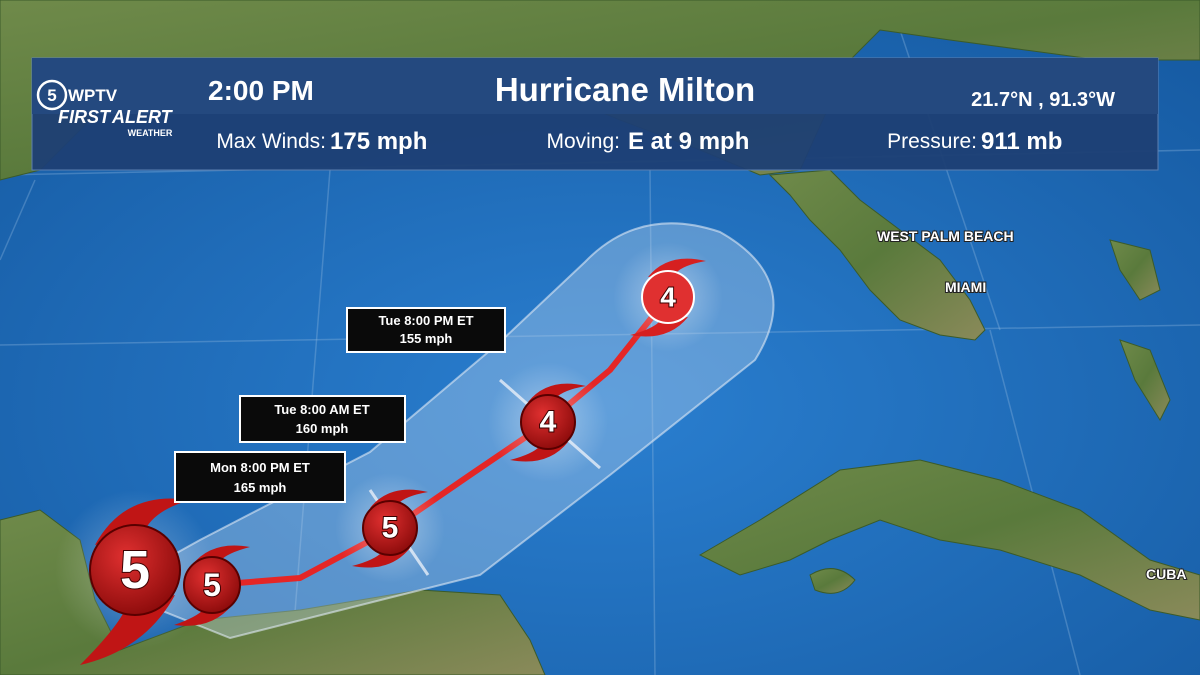  Describe the element at coordinates (260, 467) in the screenshot. I see `label-time: Mon 8:00 PM ET` at that location.